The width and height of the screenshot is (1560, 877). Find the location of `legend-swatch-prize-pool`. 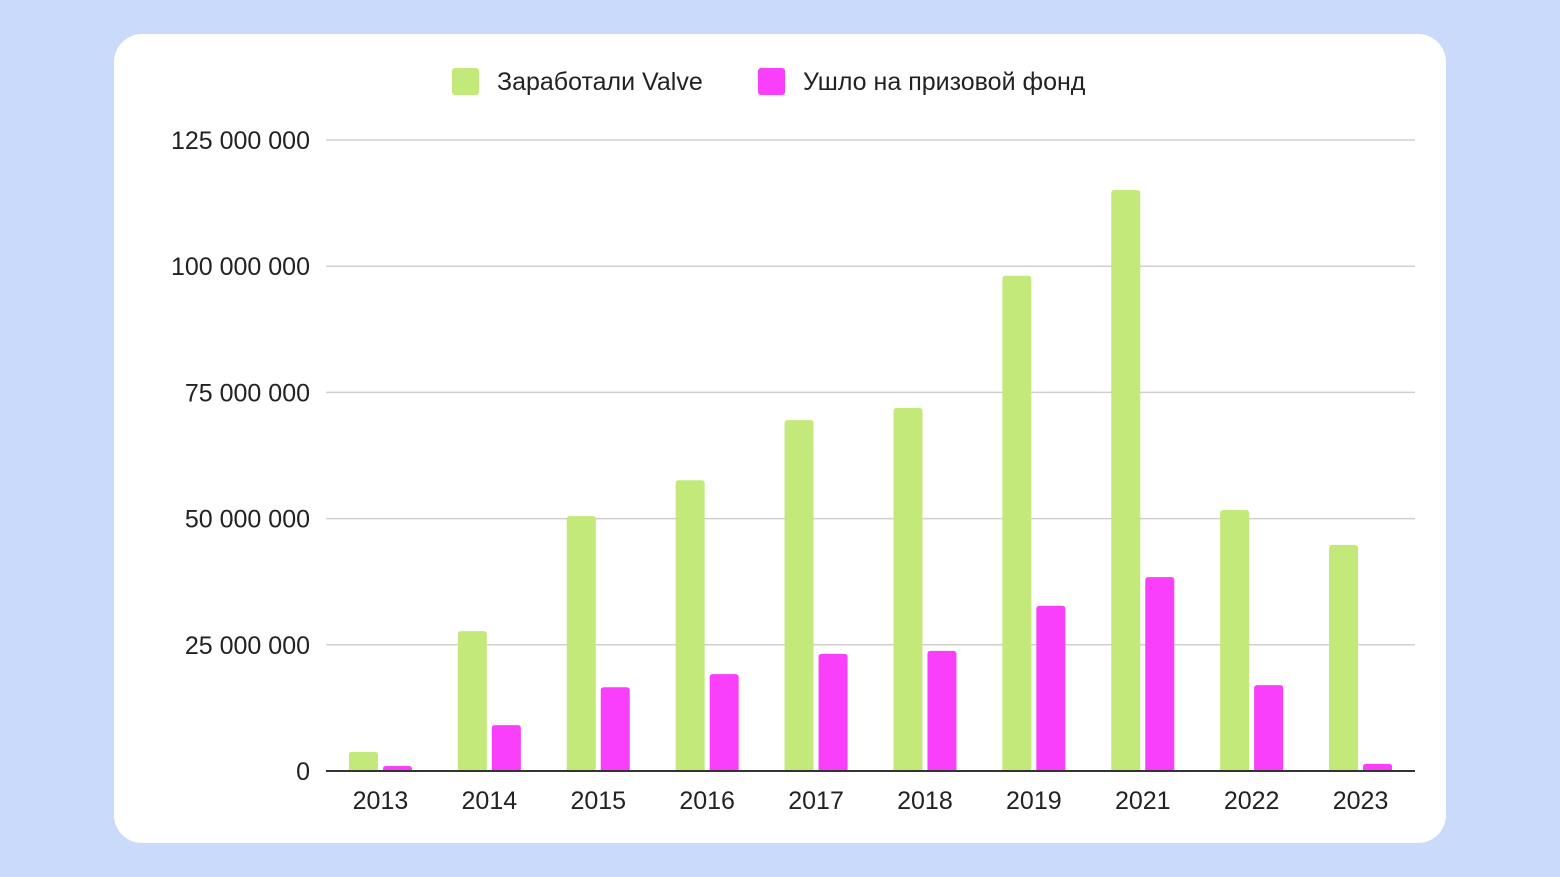

legend-swatch-prize-pool is located at coordinates (771, 81).